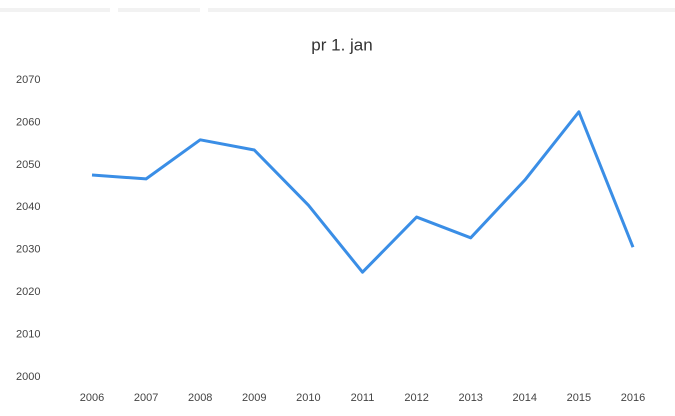 The height and width of the screenshot is (416, 675). I want to click on x-tick-label: 2016, so click(633, 398).